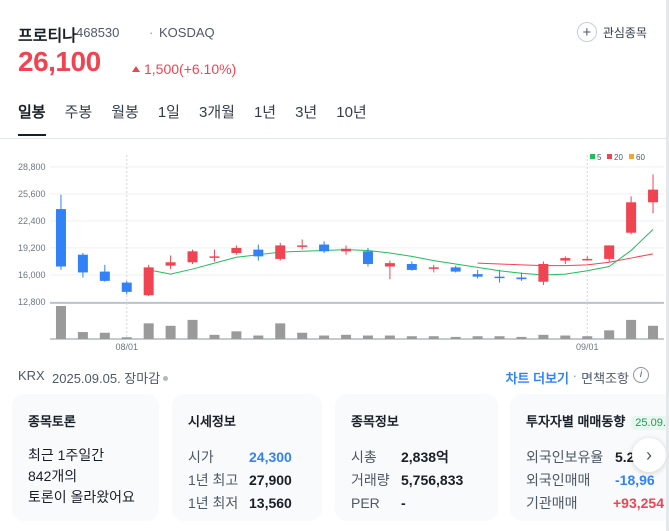 The height and width of the screenshot is (531, 669). What do you see at coordinates (31, 375) in the screenshot?
I see `exchange-label: KRX` at bounding box center [31, 375].